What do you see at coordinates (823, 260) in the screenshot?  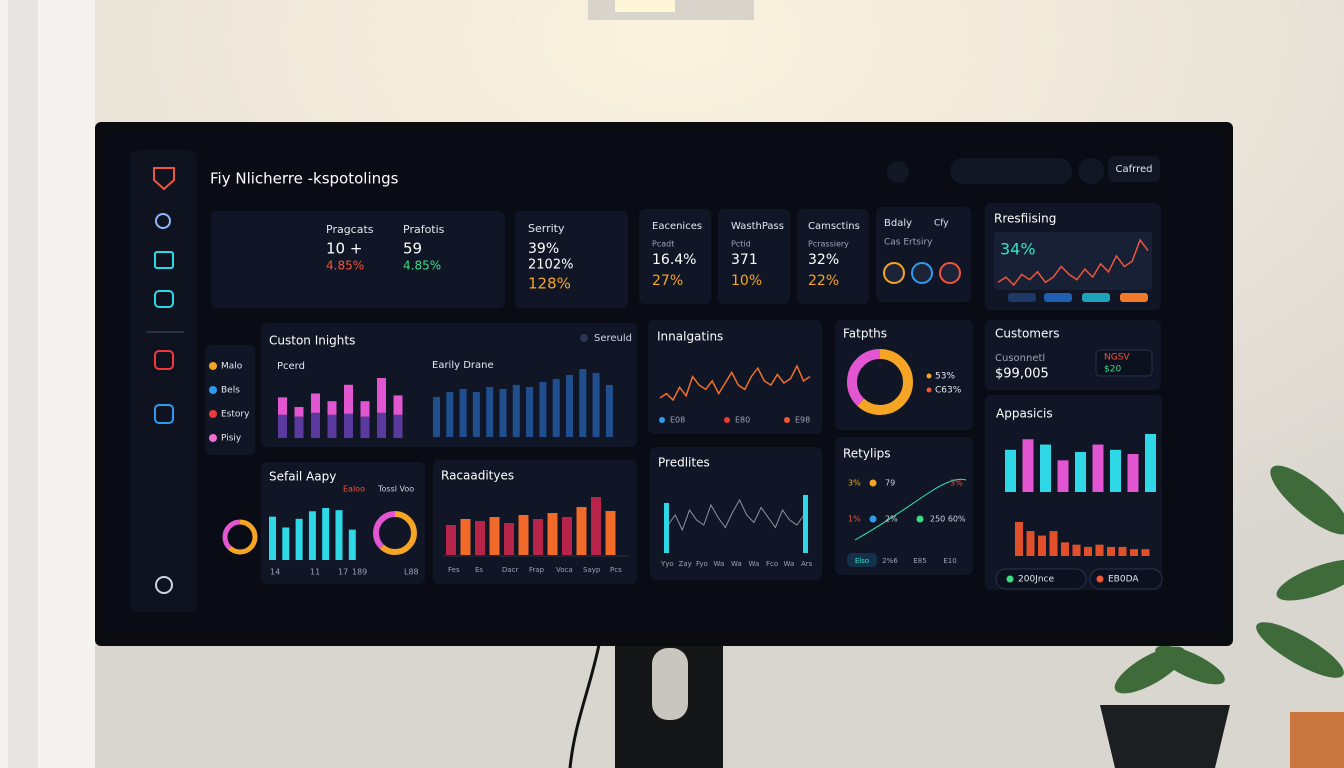 I see `label: 32%` at bounding box center [823, 260].